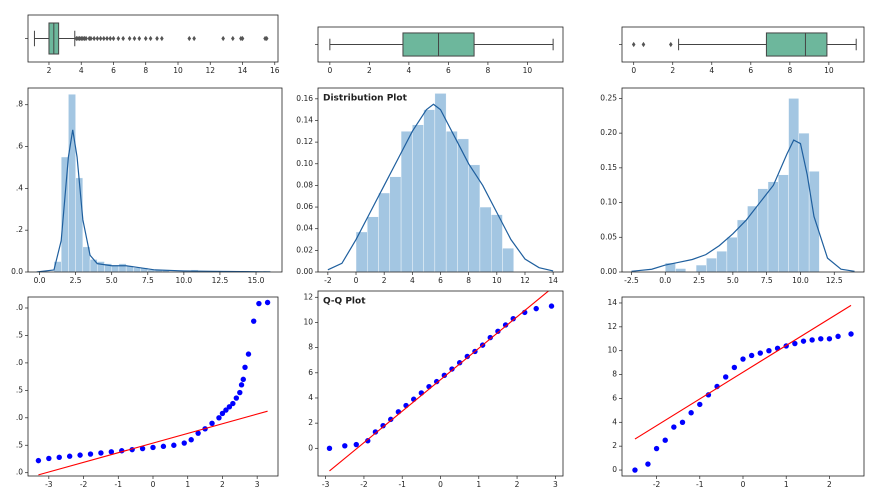 This screenshot has height=504, width=883. What do you see at coordinates (665, 280) in the screenshot?
I see `x-tick-label: 0.0` at bounding box center [665, 280].